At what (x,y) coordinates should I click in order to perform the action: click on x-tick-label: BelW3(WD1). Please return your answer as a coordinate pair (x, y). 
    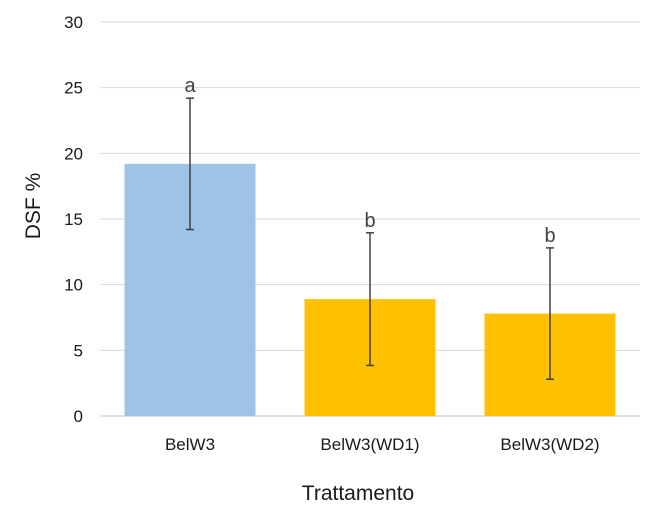
    Looking at the image, I should click on (369, 444).